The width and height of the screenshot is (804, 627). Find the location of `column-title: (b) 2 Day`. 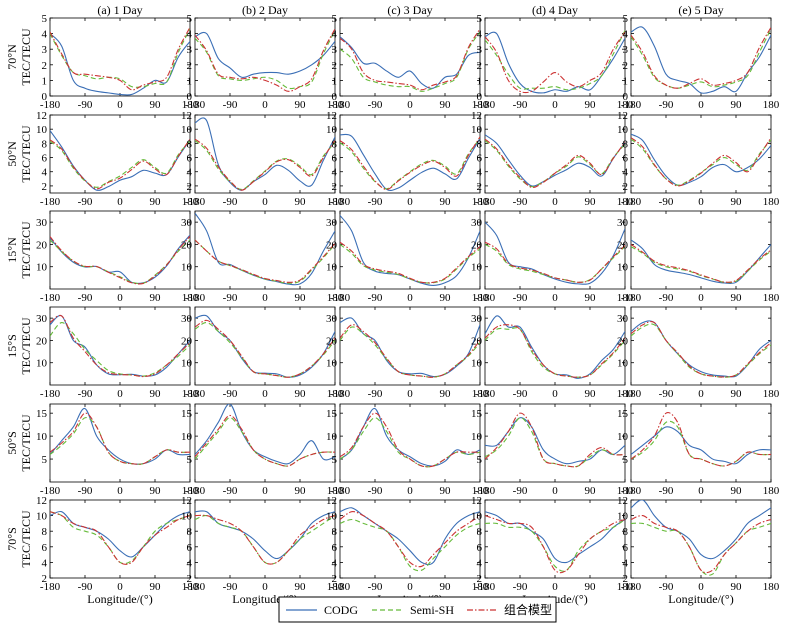

column-title: (b) 2 Day is located at coordinates (265, 10).